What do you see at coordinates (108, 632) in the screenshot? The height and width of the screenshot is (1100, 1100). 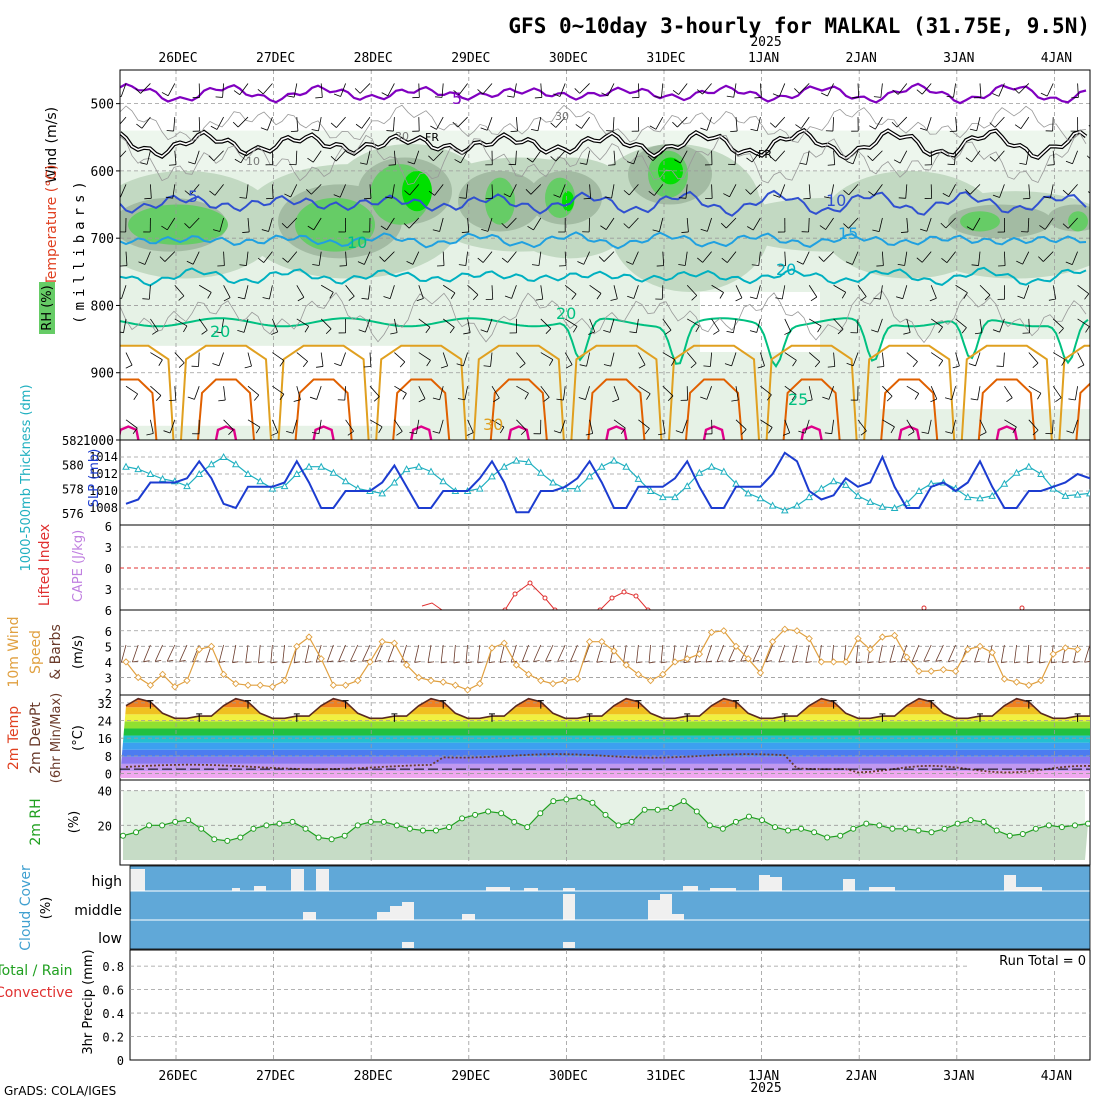 I see `wind10m-tick-6: 6` at bounding box center [108, 632].